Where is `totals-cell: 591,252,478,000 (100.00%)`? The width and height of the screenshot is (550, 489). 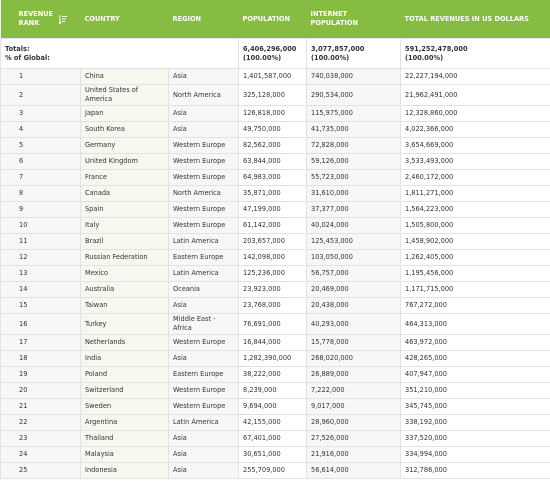 totals-cell: 591,252,478,000 (100.00%) is located at coordinates (475, 53).